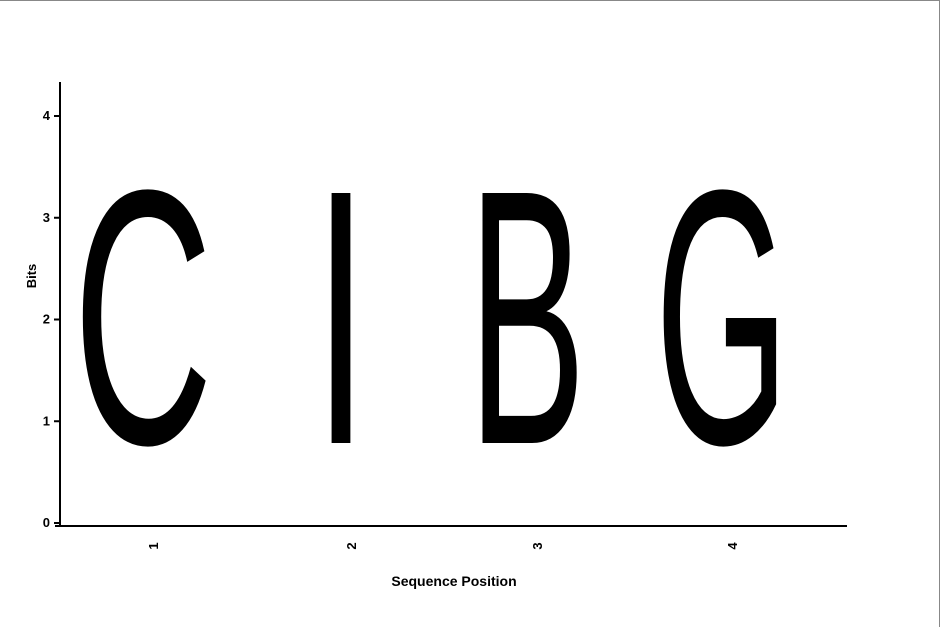  I want to click on y-axis-label: Bits, so click(31, 276).